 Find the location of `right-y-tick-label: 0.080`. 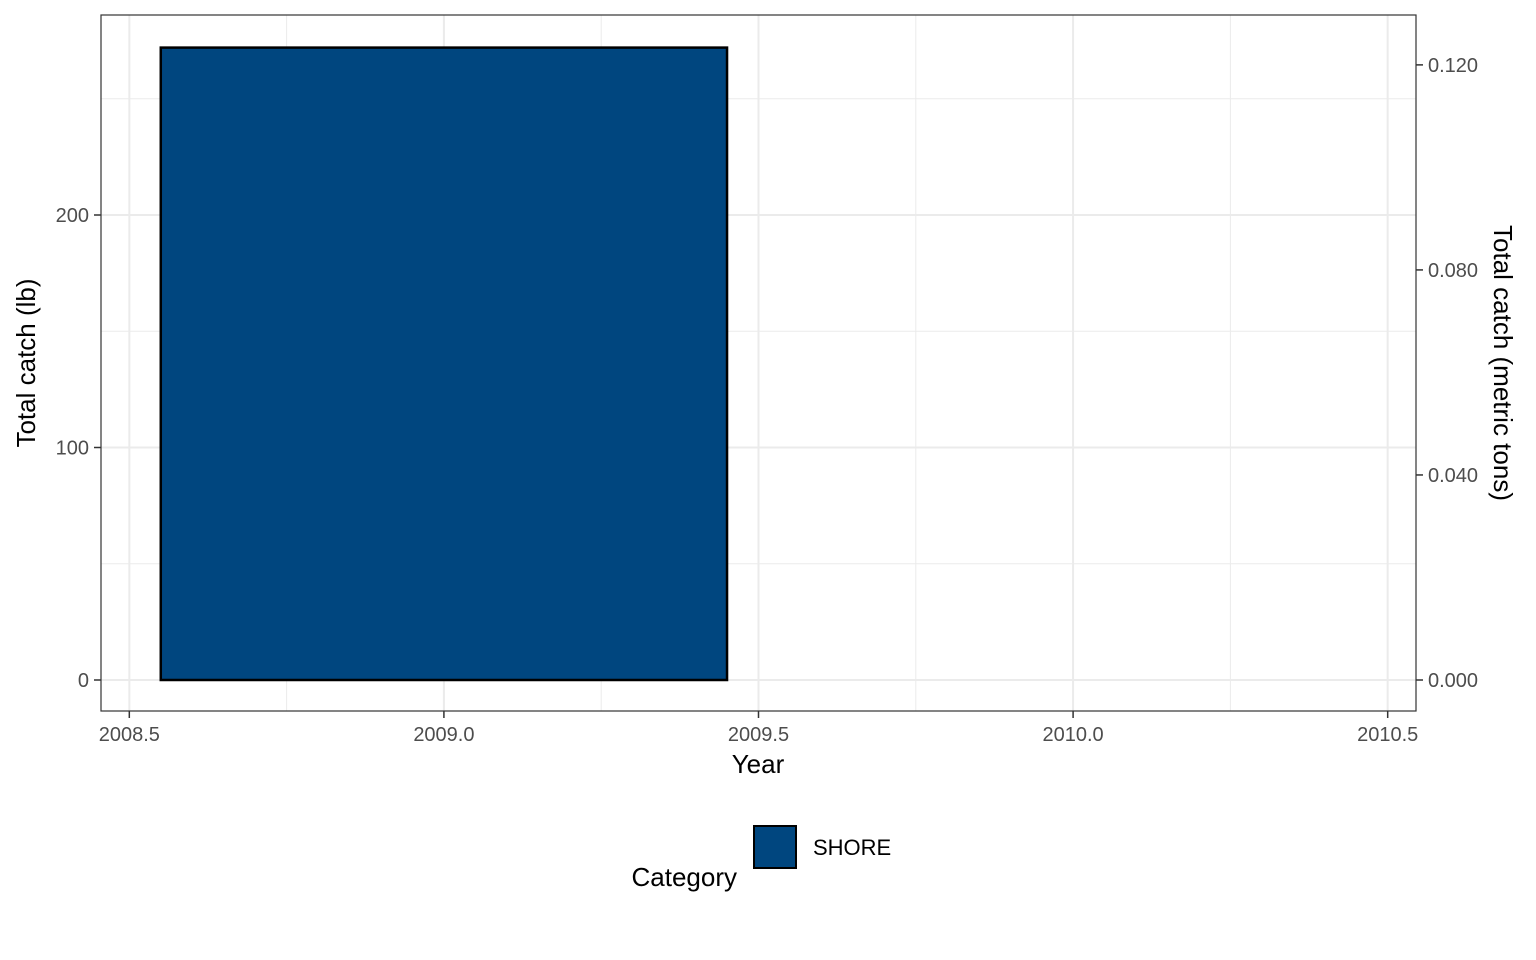

right-y-tick-label: 0.080 is located at coordinates (1453, 271).